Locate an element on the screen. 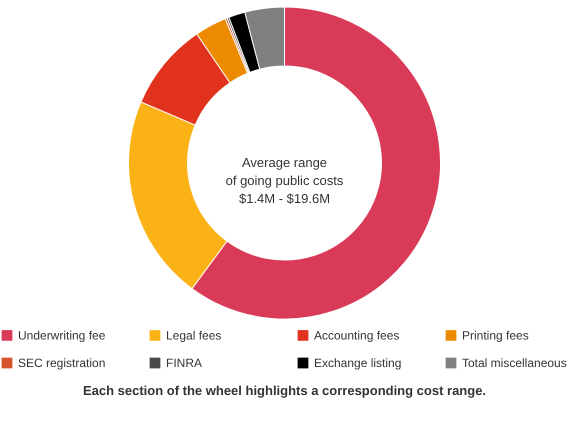 The image size is (569, 426). legend-label: Exchange listing is located at coordinates (358, 363).